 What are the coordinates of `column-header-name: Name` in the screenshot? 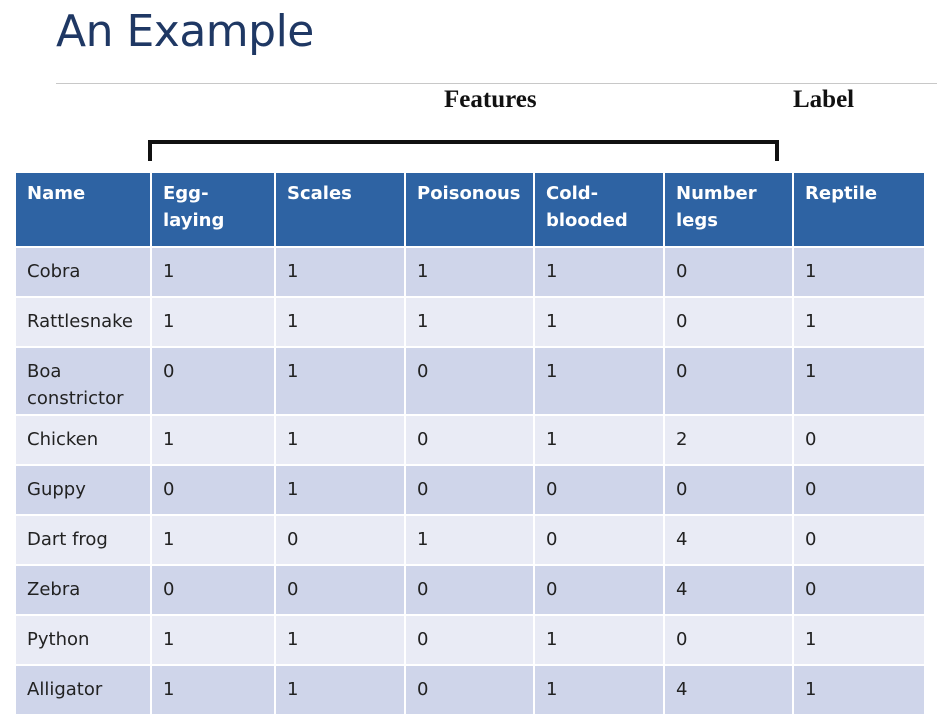 It's located at (83, 210).